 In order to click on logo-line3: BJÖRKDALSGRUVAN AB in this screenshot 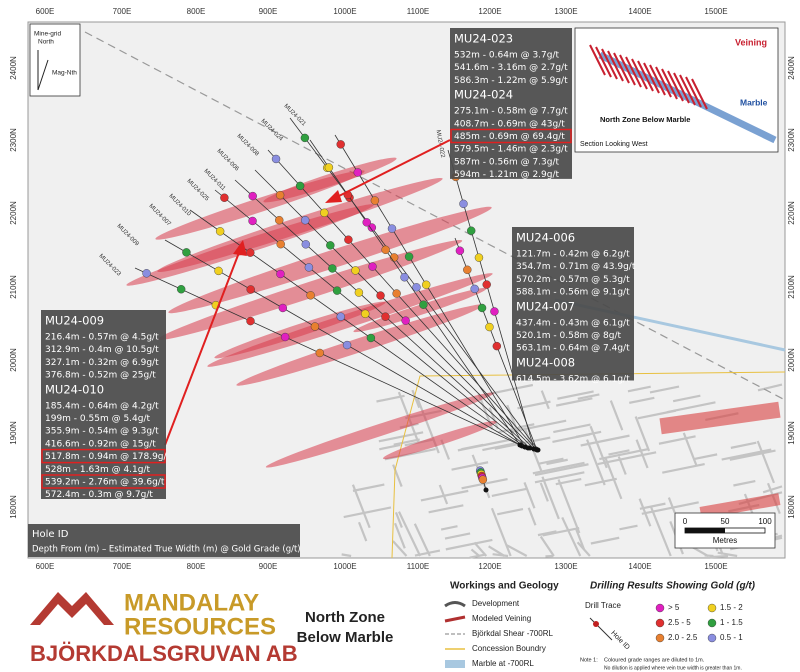, I will do `click(164, 653)`.